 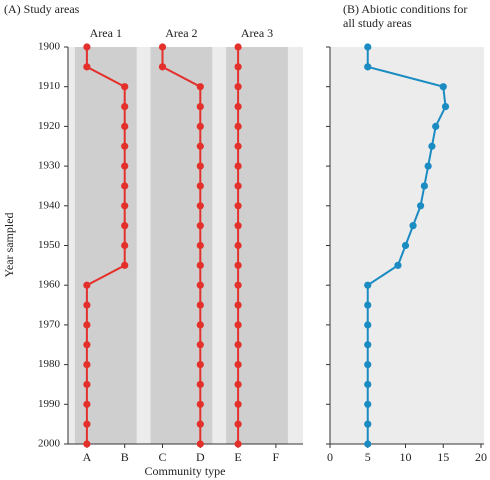 What do you see at coordinates (49, 86) in the screenshot?
I see `y-tick-label: 1910` at bounding box center [49, 86].